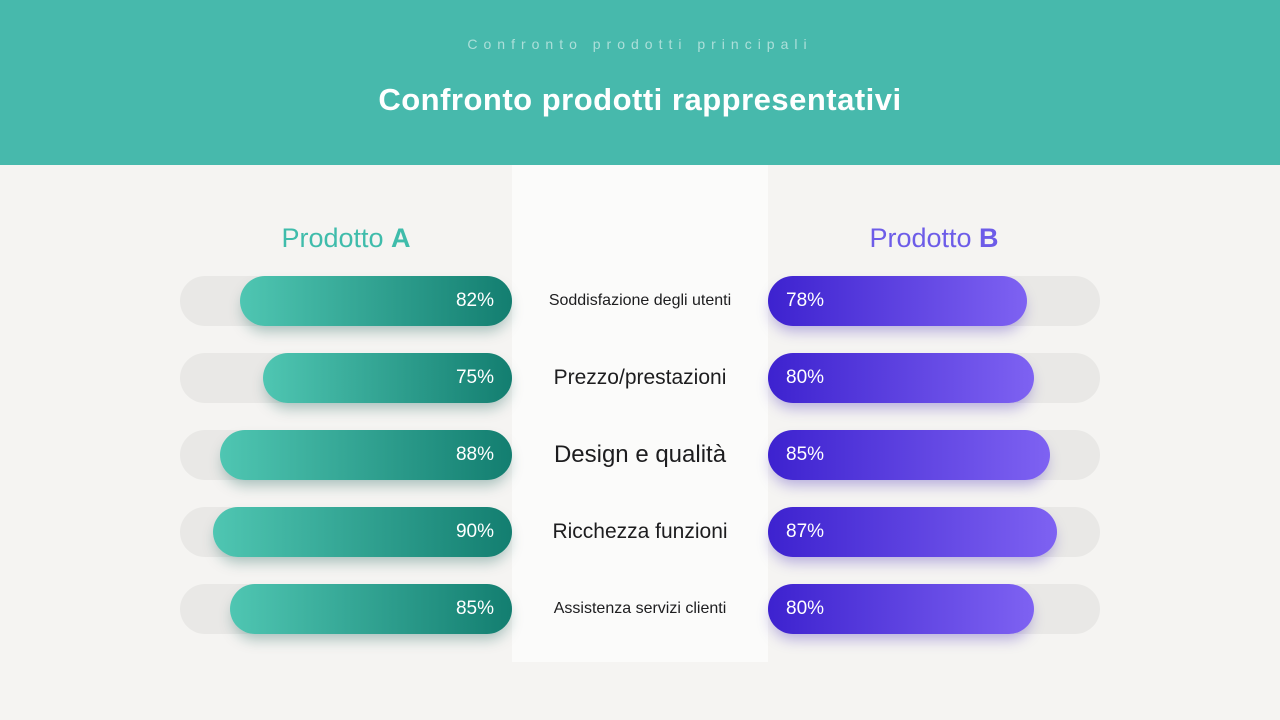  What do you see at coordinates (474, 300) in the screenshot?
I see `product-a-value: 82%` at bounding box center [474, 300].